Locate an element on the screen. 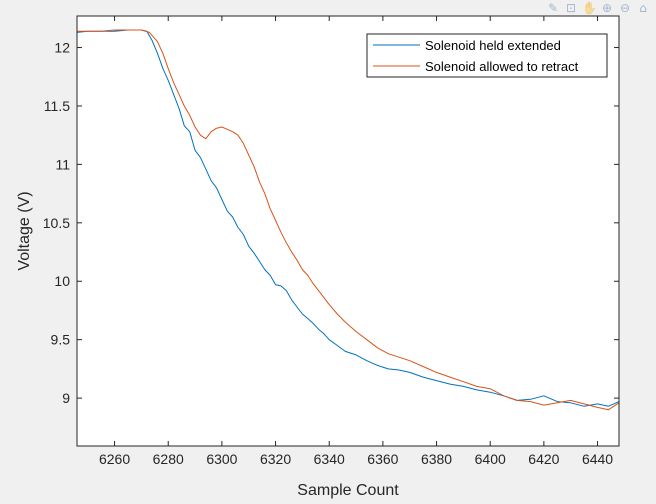 The width and height of the screenshot is (656, 504). y-axis-label: Voltage (V) is located at coordinates (24, 230).